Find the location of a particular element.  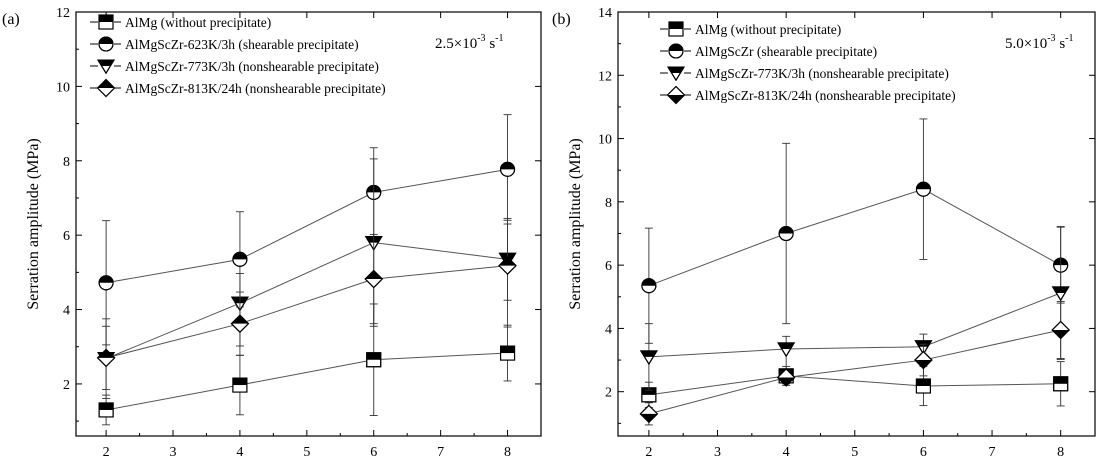

strain-rate-label: 5.0×10-3 s-1 is located at coordinates (1039, 42).